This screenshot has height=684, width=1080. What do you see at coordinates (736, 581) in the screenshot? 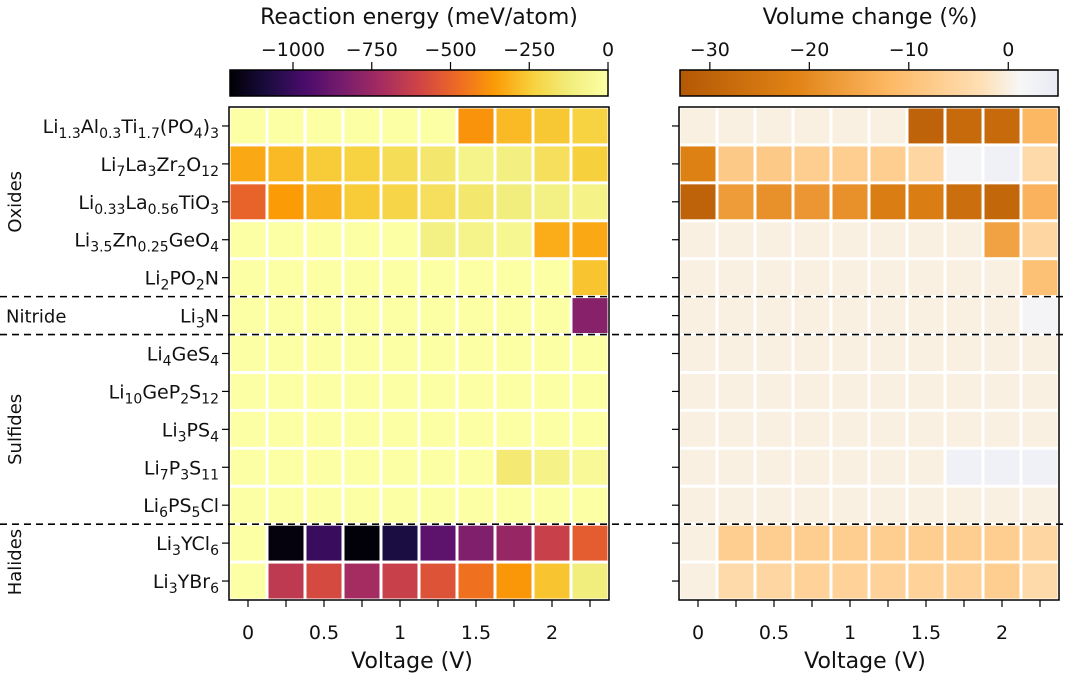
I see `volume-cell-r12-c1` at bounding box center [736, 581].